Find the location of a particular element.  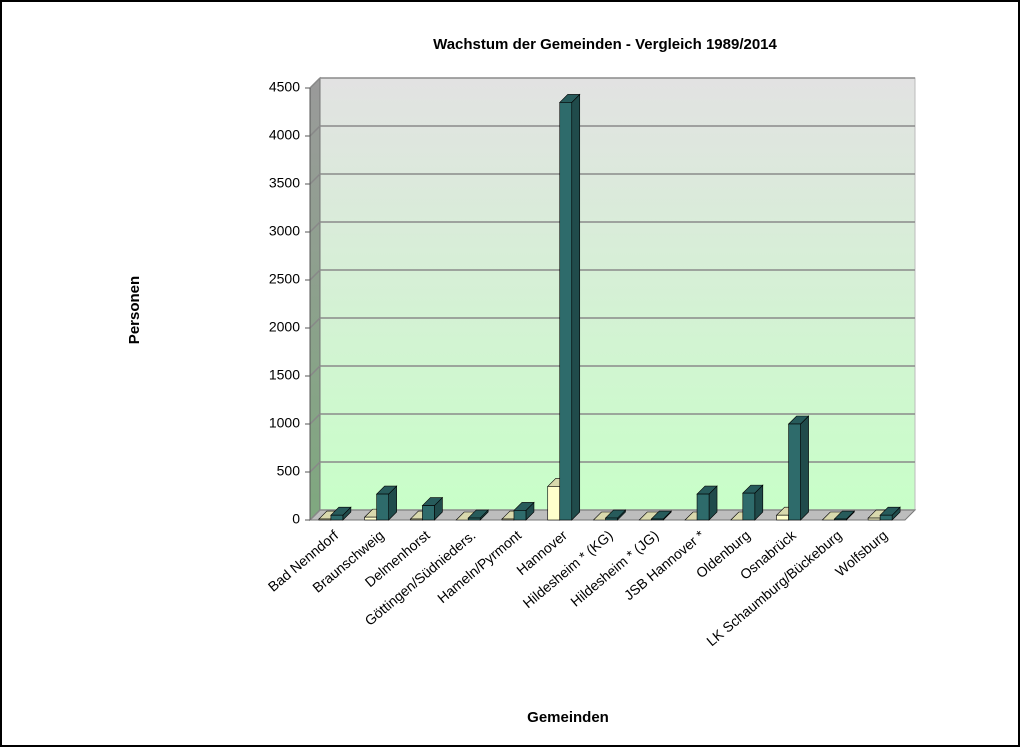

y-tick-label: 2000 is located at coordinates (284, 327).